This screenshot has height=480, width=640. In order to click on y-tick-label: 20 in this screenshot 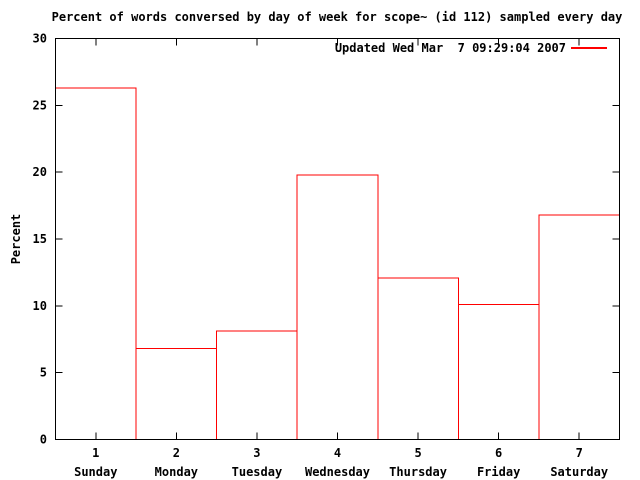, I will do `click(40, 172)`.